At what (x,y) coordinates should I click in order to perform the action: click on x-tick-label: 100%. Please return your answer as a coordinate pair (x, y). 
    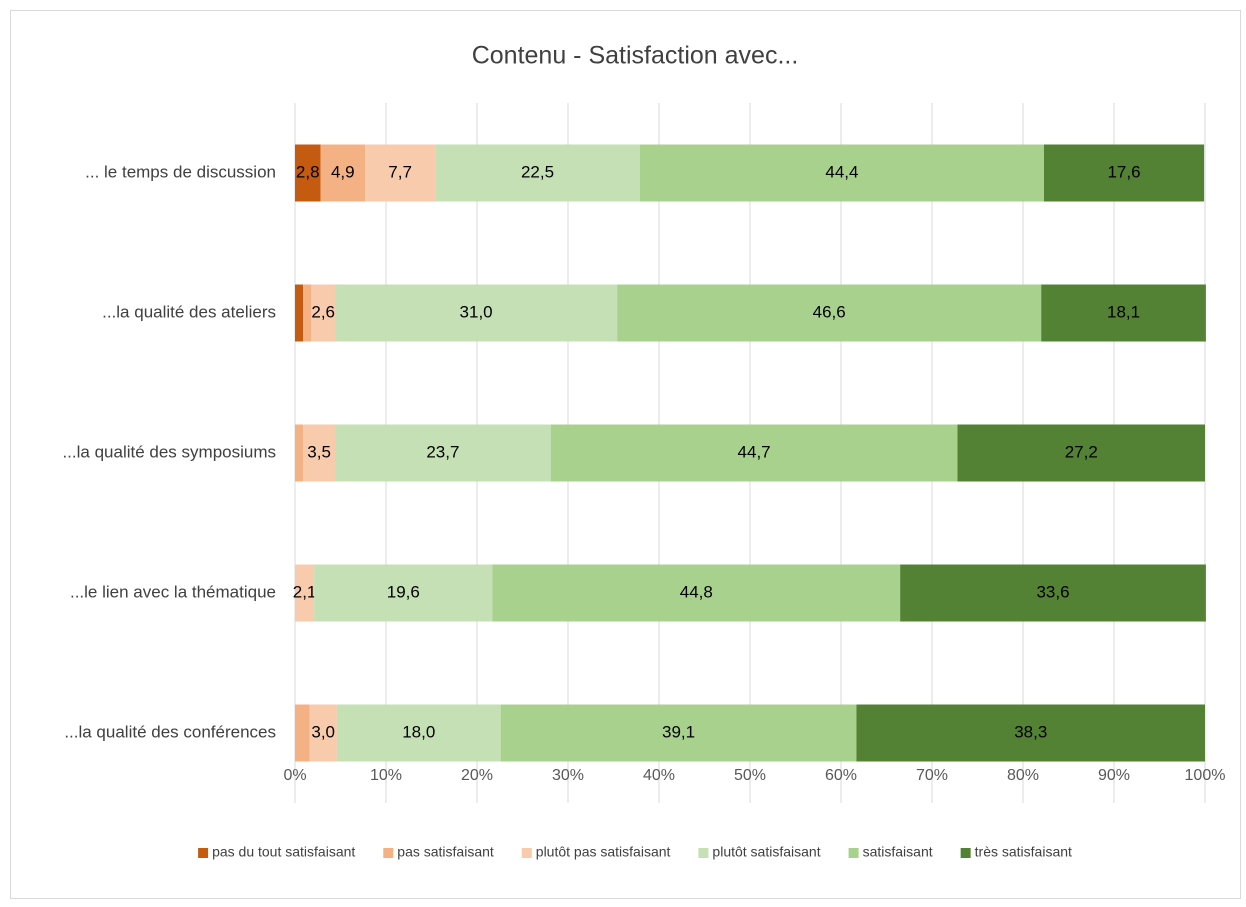
    Looking at the image, I should click on (1205, 775).